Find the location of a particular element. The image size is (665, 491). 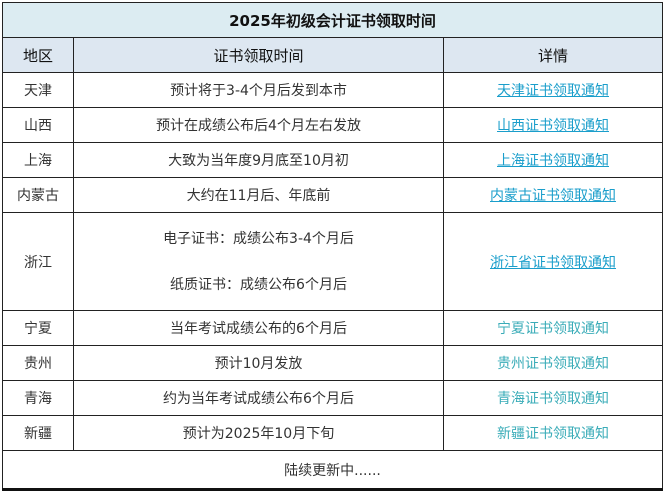

region: 贵州 is located at coordinates (38, 363).